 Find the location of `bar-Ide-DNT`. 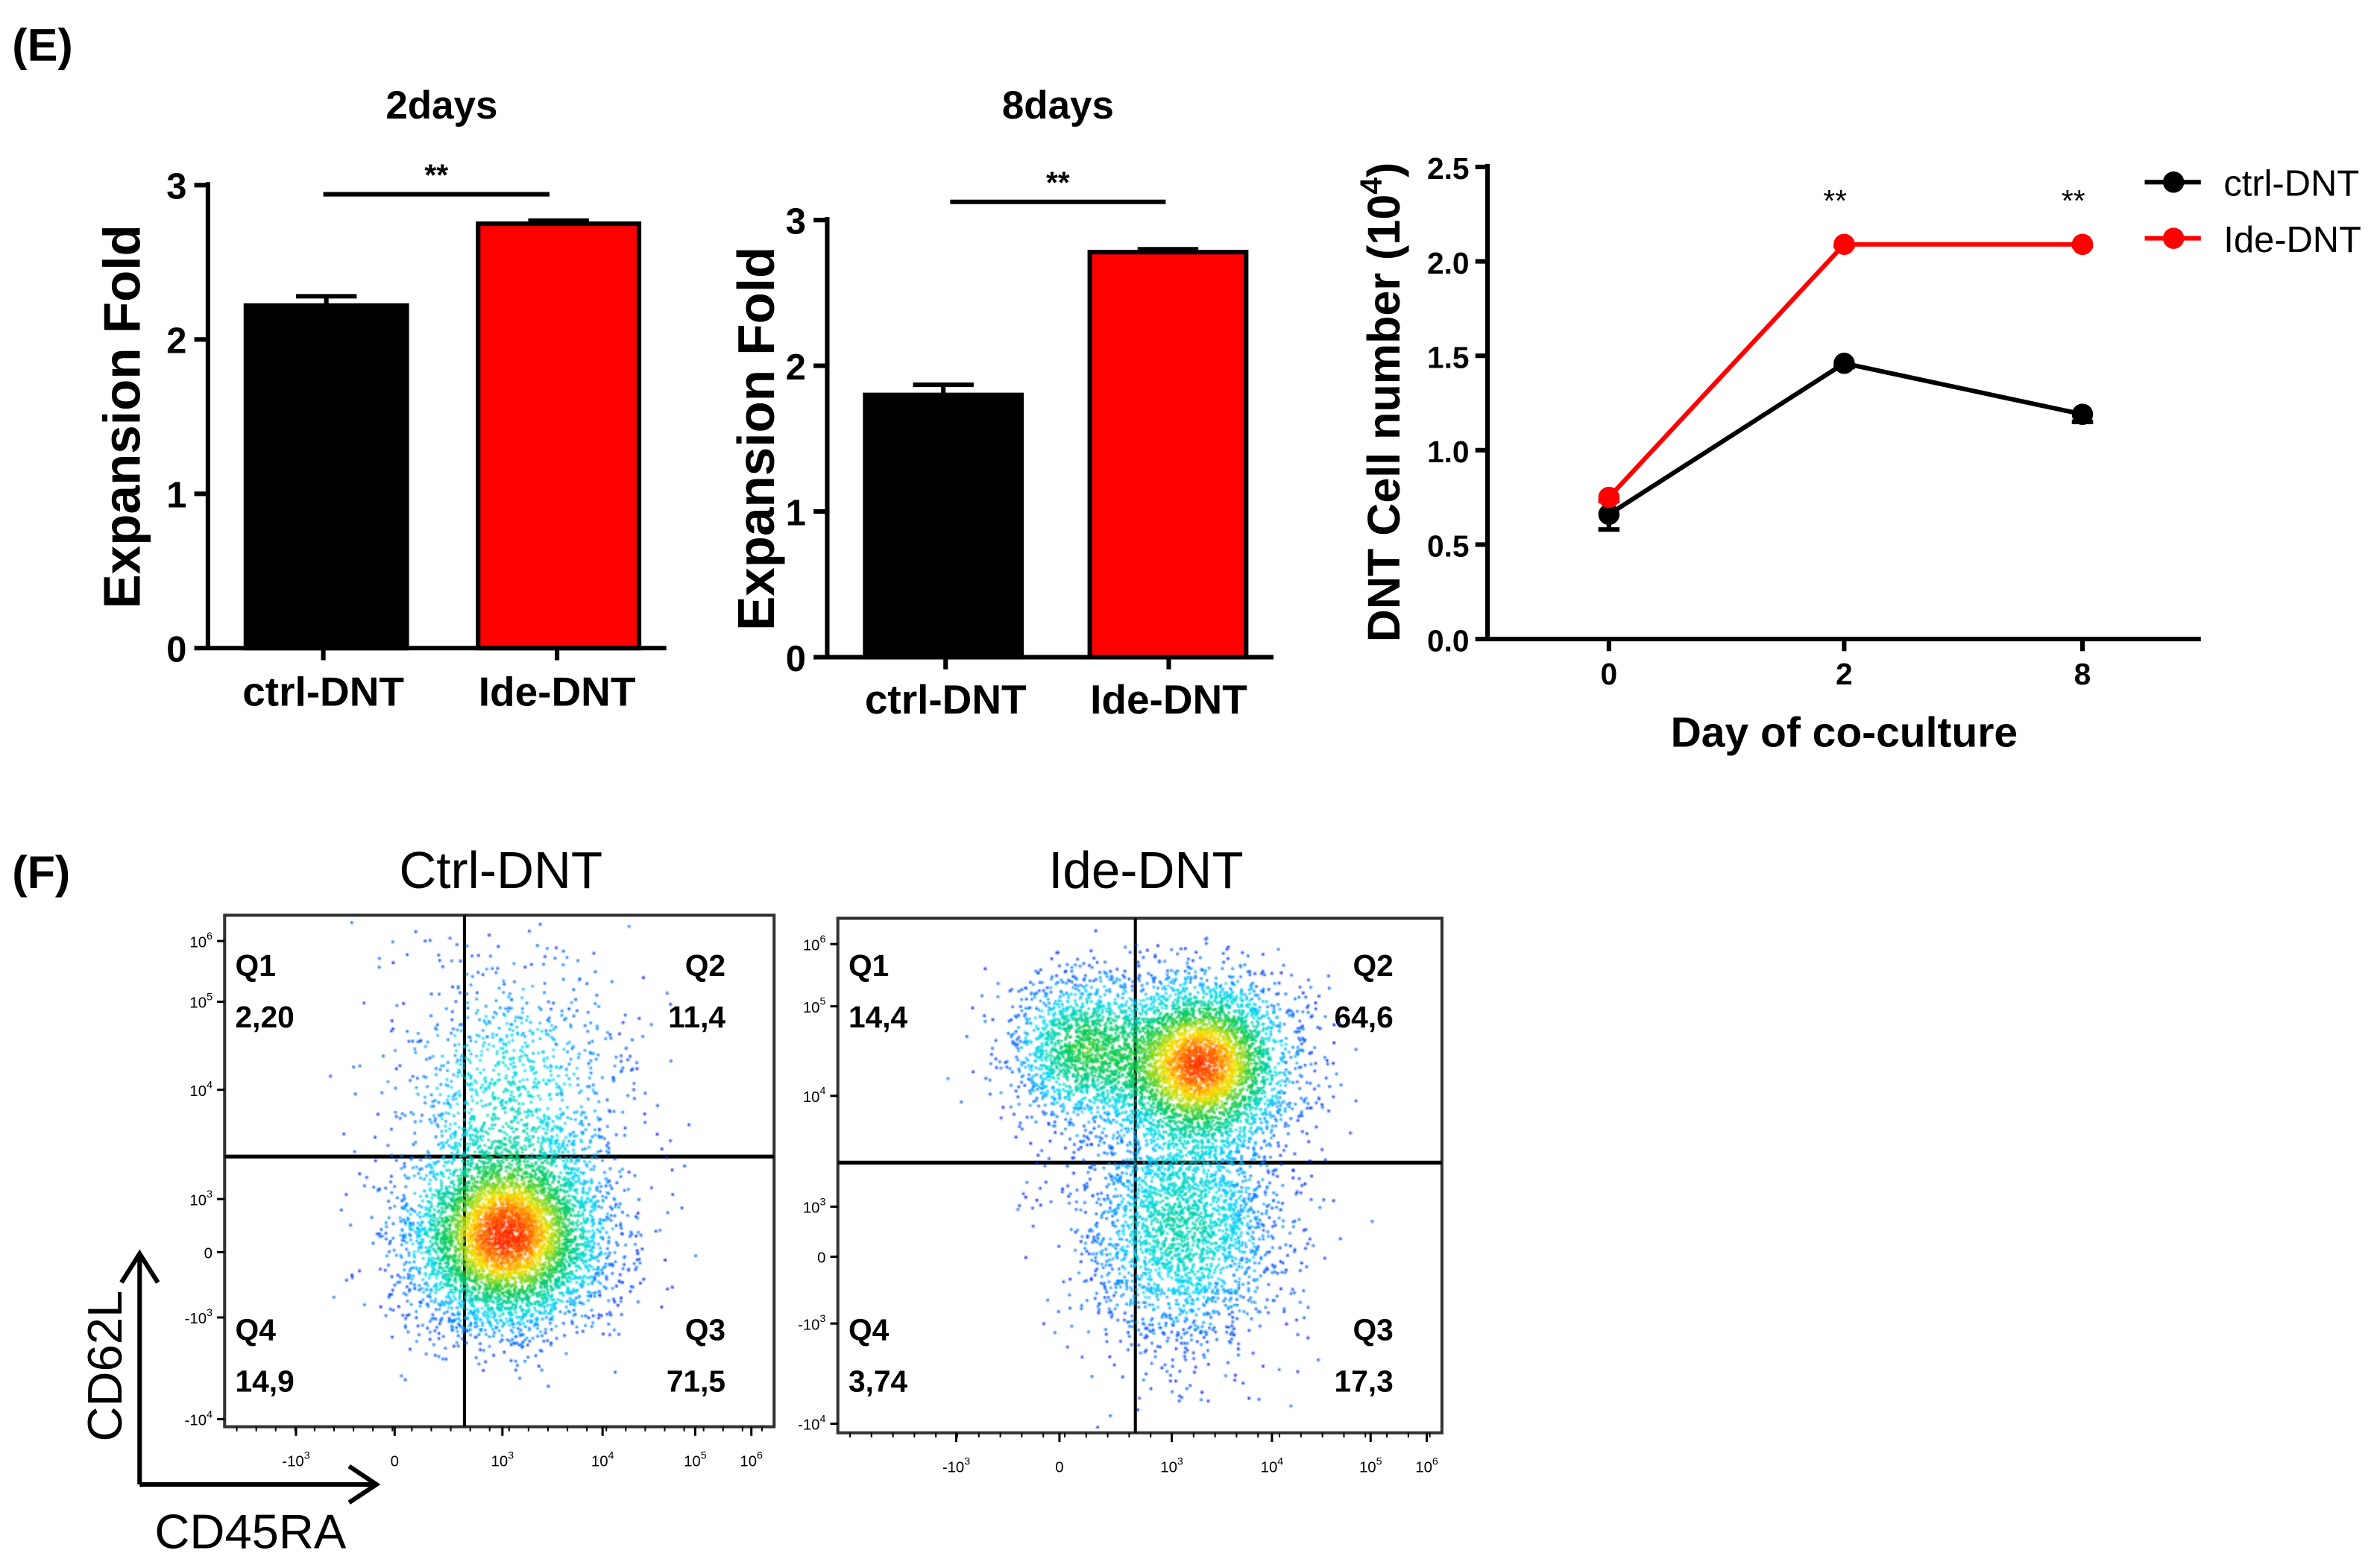

bar-Ide-DNT is located at coordinates (559, 436).